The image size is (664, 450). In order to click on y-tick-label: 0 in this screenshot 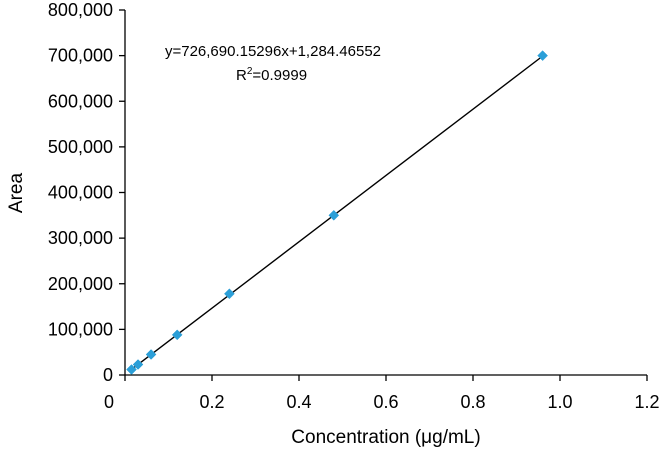, I will do `click(108, 375)`.